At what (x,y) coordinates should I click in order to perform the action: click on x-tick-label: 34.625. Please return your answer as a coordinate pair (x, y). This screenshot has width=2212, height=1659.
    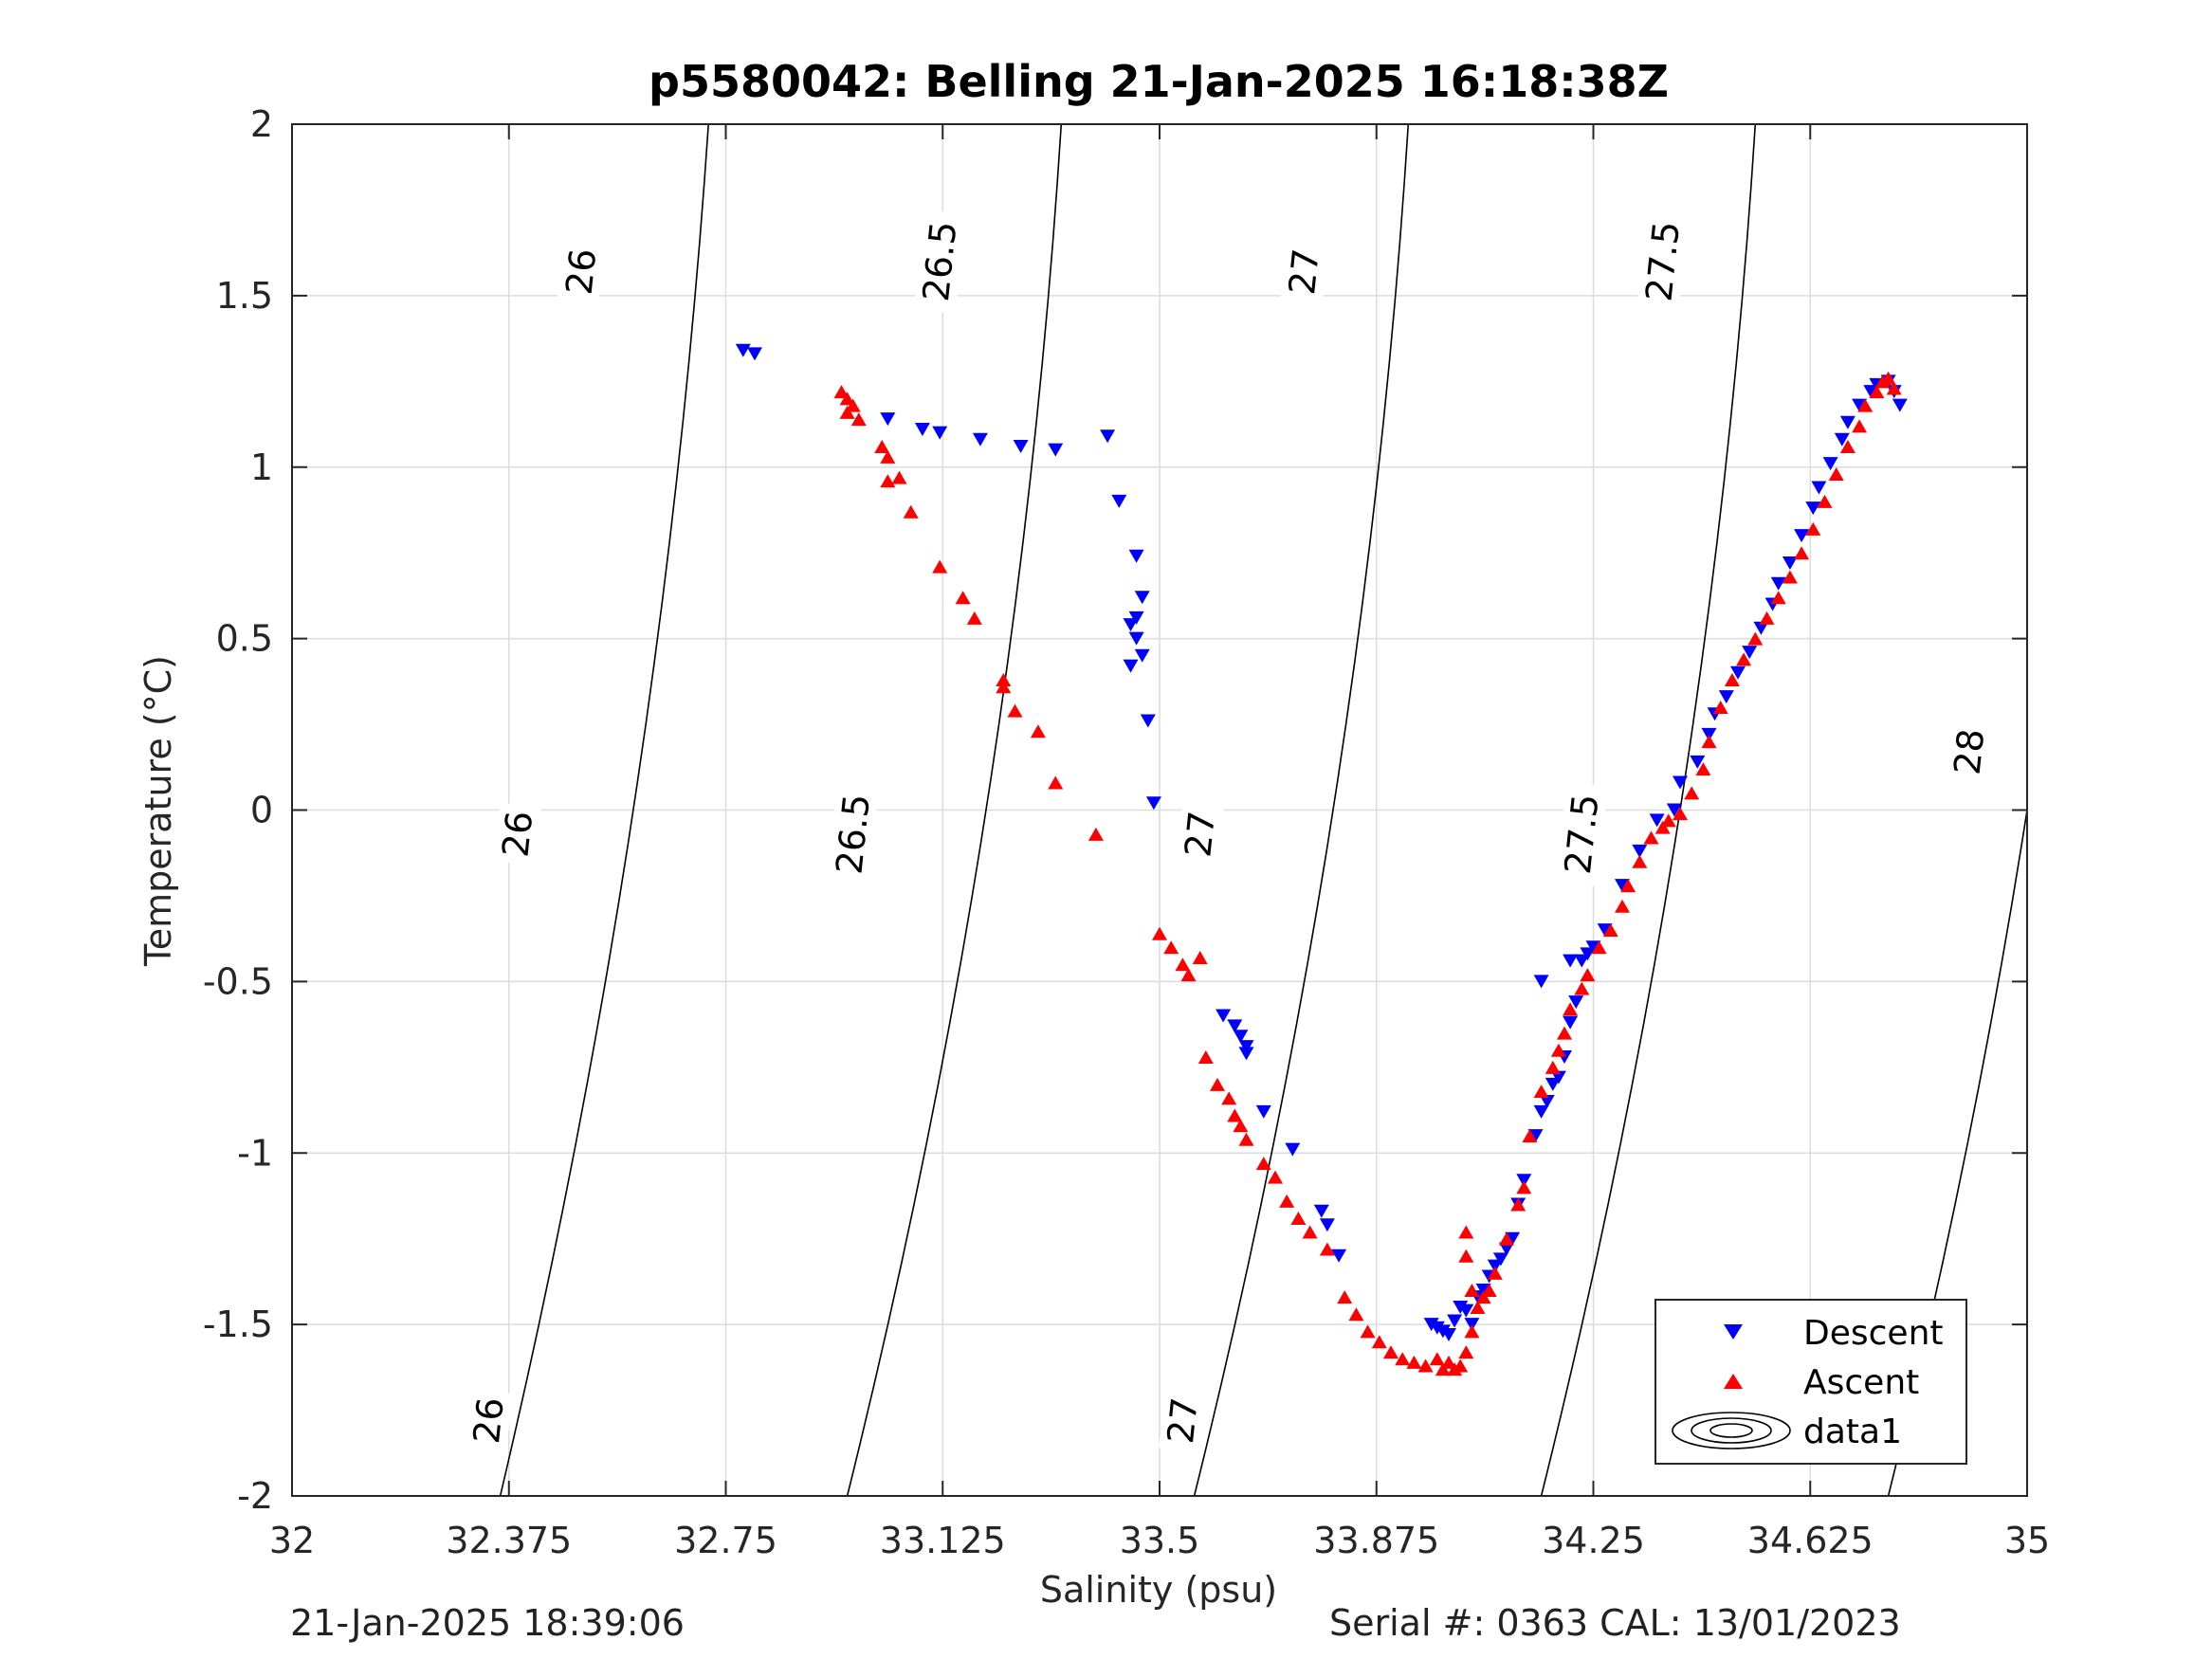
    Looking at the image, I should click on (1810, 1540).